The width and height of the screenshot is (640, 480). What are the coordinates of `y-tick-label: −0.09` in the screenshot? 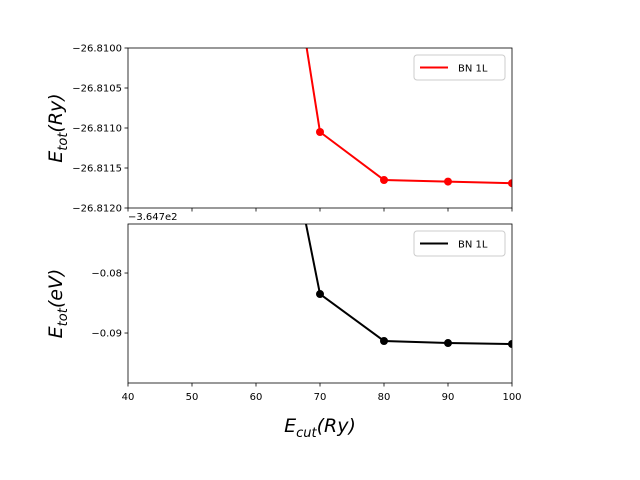 It's located at (106, 334).